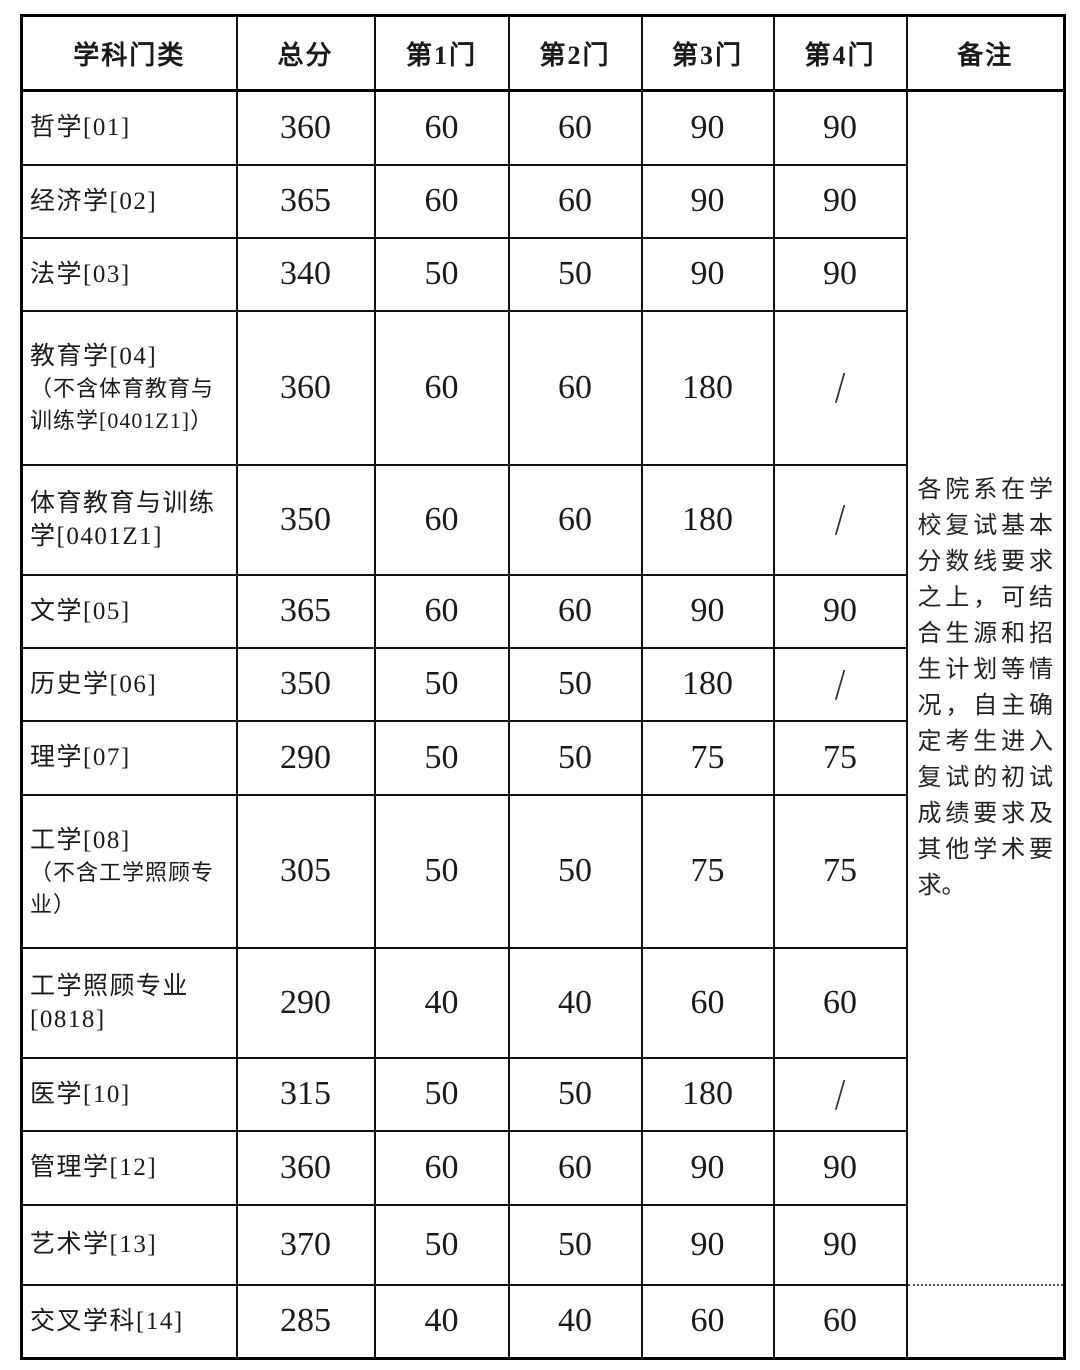 This screenshot has width=1080, height=1370. What do you see at coordinates (129, 1321) in the screenshot?
I see `category-cell: 交叉学科[14]` at bounding box center [129, 1321].